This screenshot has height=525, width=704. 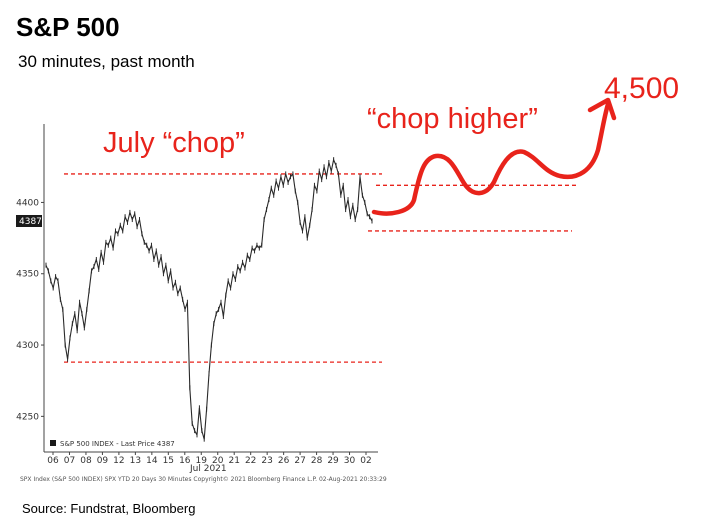 What do you see at coordinates (209, 459) in the screenshot?
I see `x-axis-ticks: 06 07 08 09 12 13 14 15 16 19 20 21 22 23 26 27 28 29 30 02` at bounding box center [209, 459].